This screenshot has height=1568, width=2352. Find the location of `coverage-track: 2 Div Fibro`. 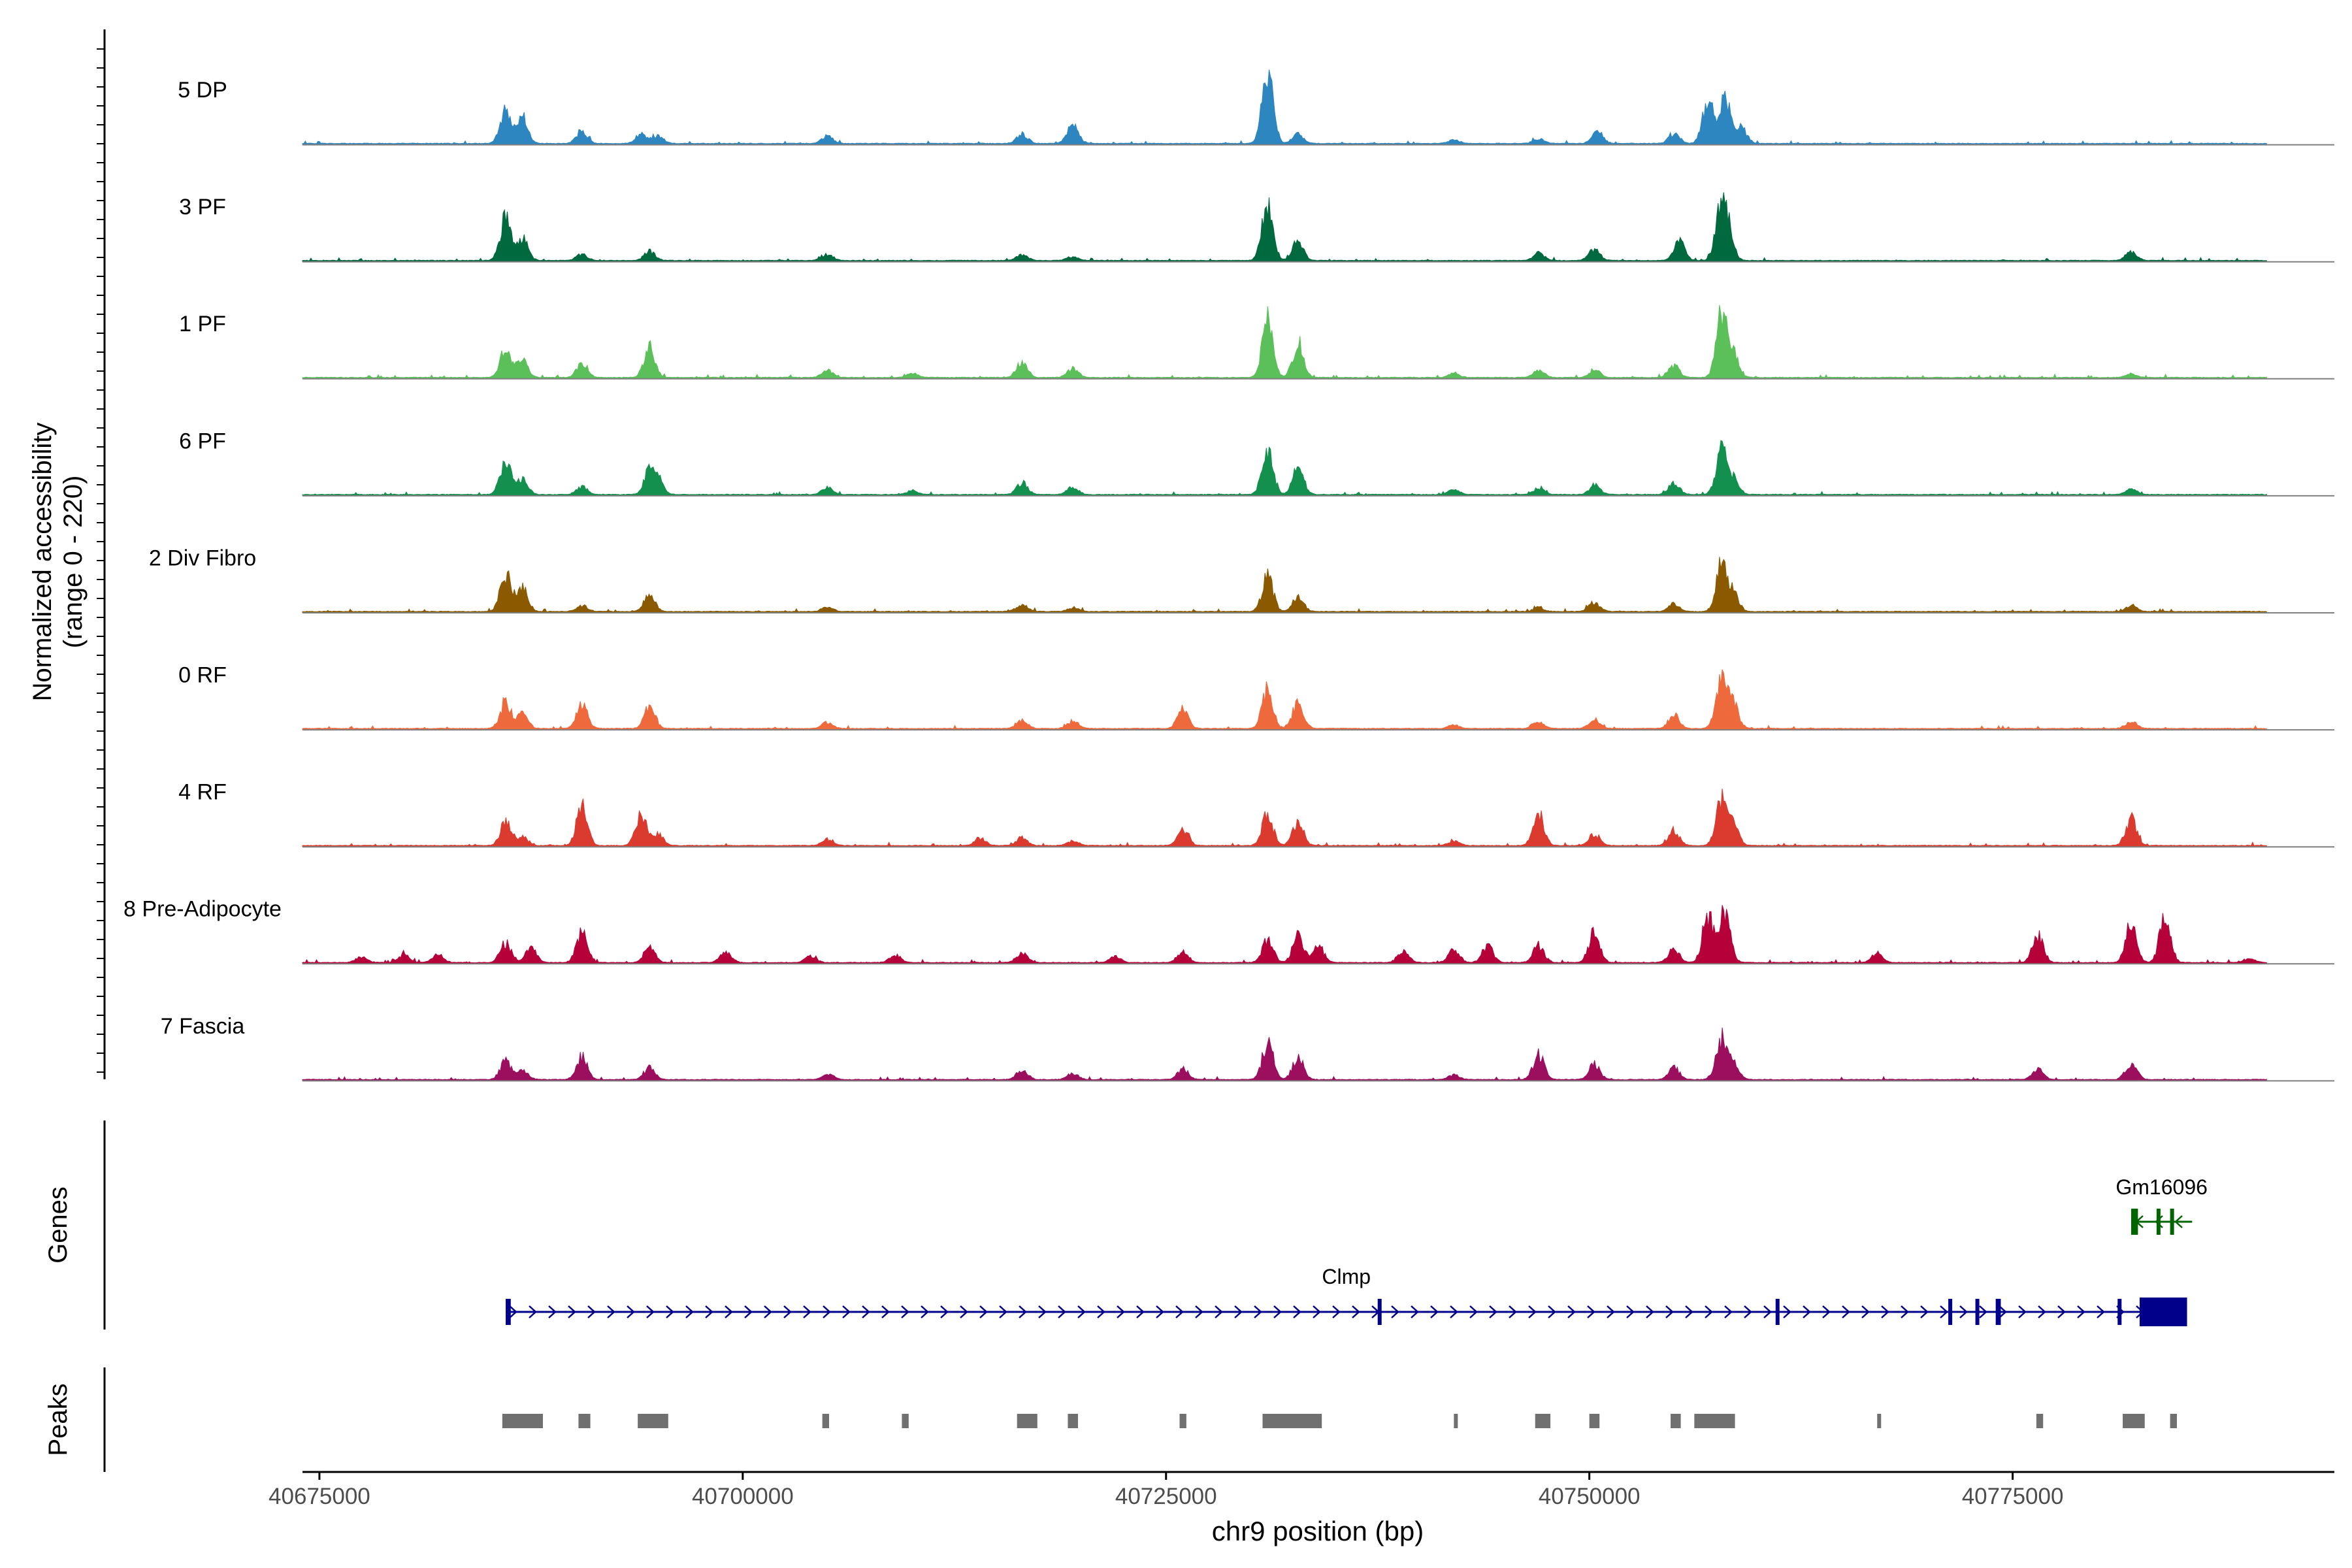

coverage-track: 2 Div Fibro is located at coordinates (1241, 579).